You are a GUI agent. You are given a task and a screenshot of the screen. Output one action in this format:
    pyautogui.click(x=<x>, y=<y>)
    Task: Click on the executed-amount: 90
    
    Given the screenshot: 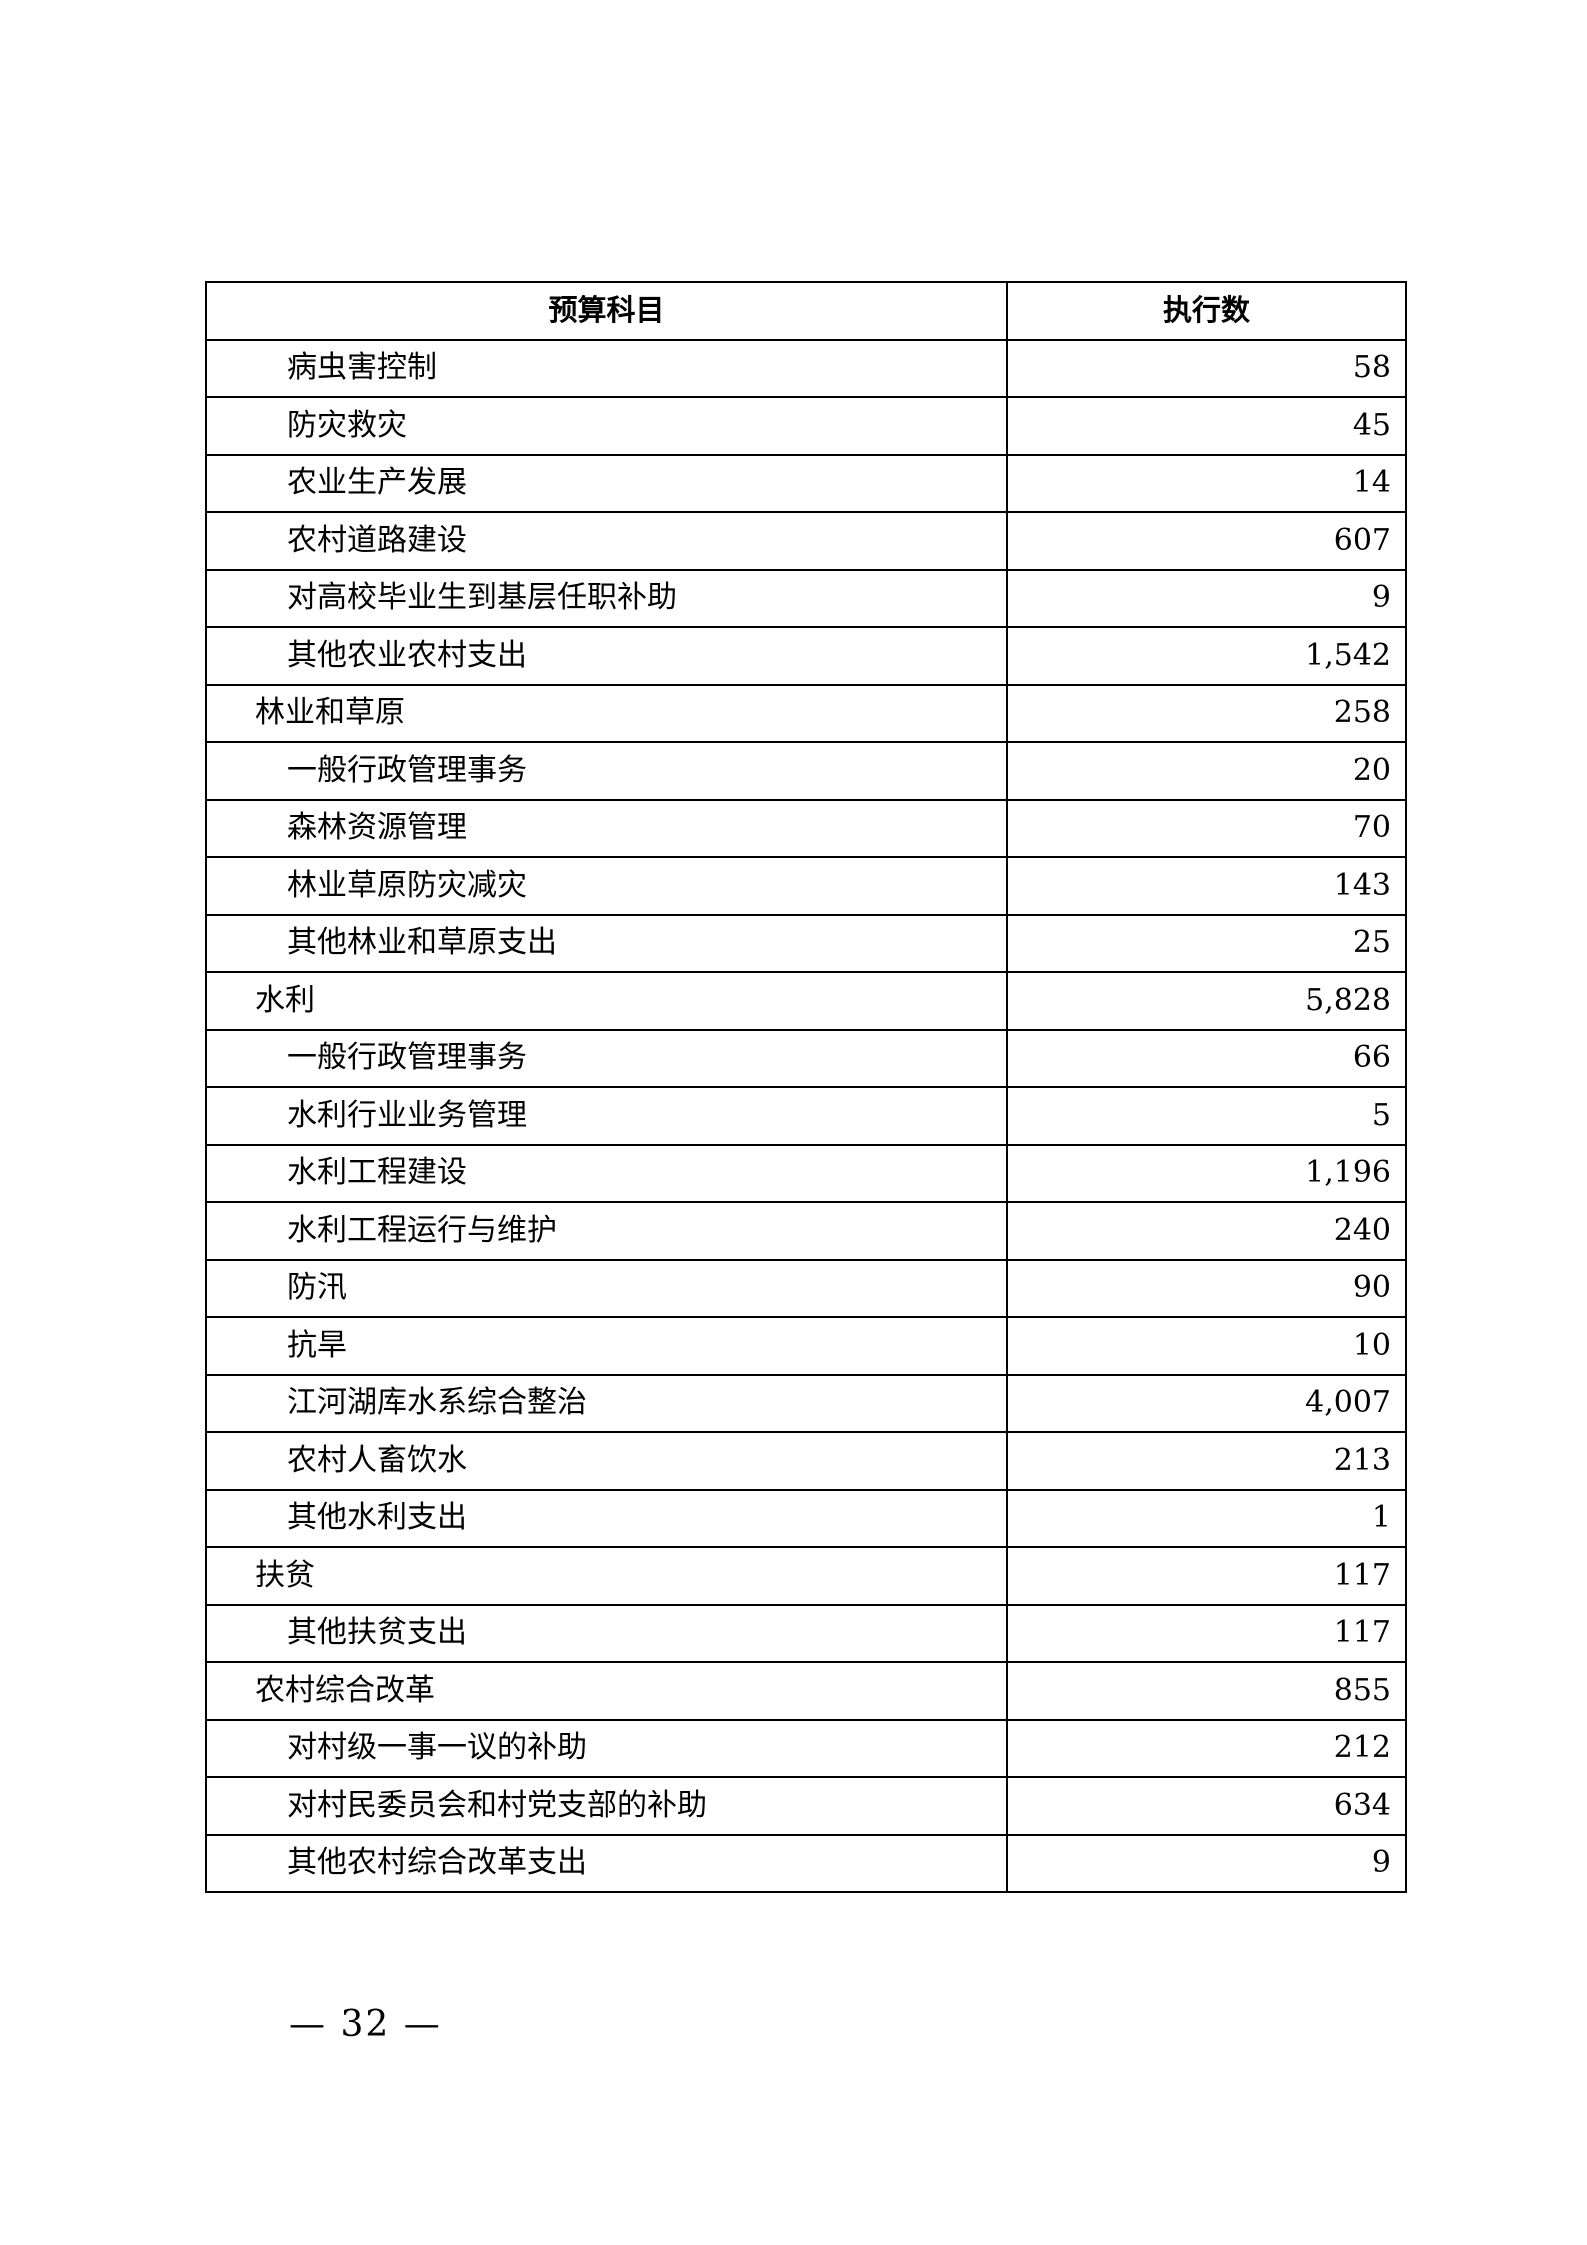 What is the action you would take?
    pyautogui.click(x=1206, y=1288)
    